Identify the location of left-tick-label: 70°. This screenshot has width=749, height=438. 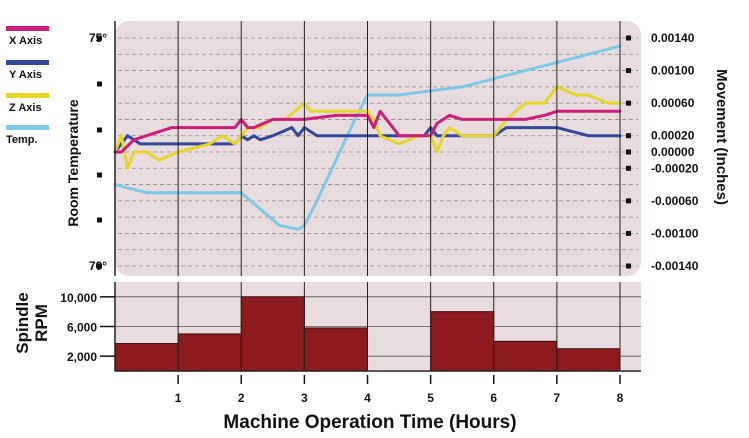
(98, 266).